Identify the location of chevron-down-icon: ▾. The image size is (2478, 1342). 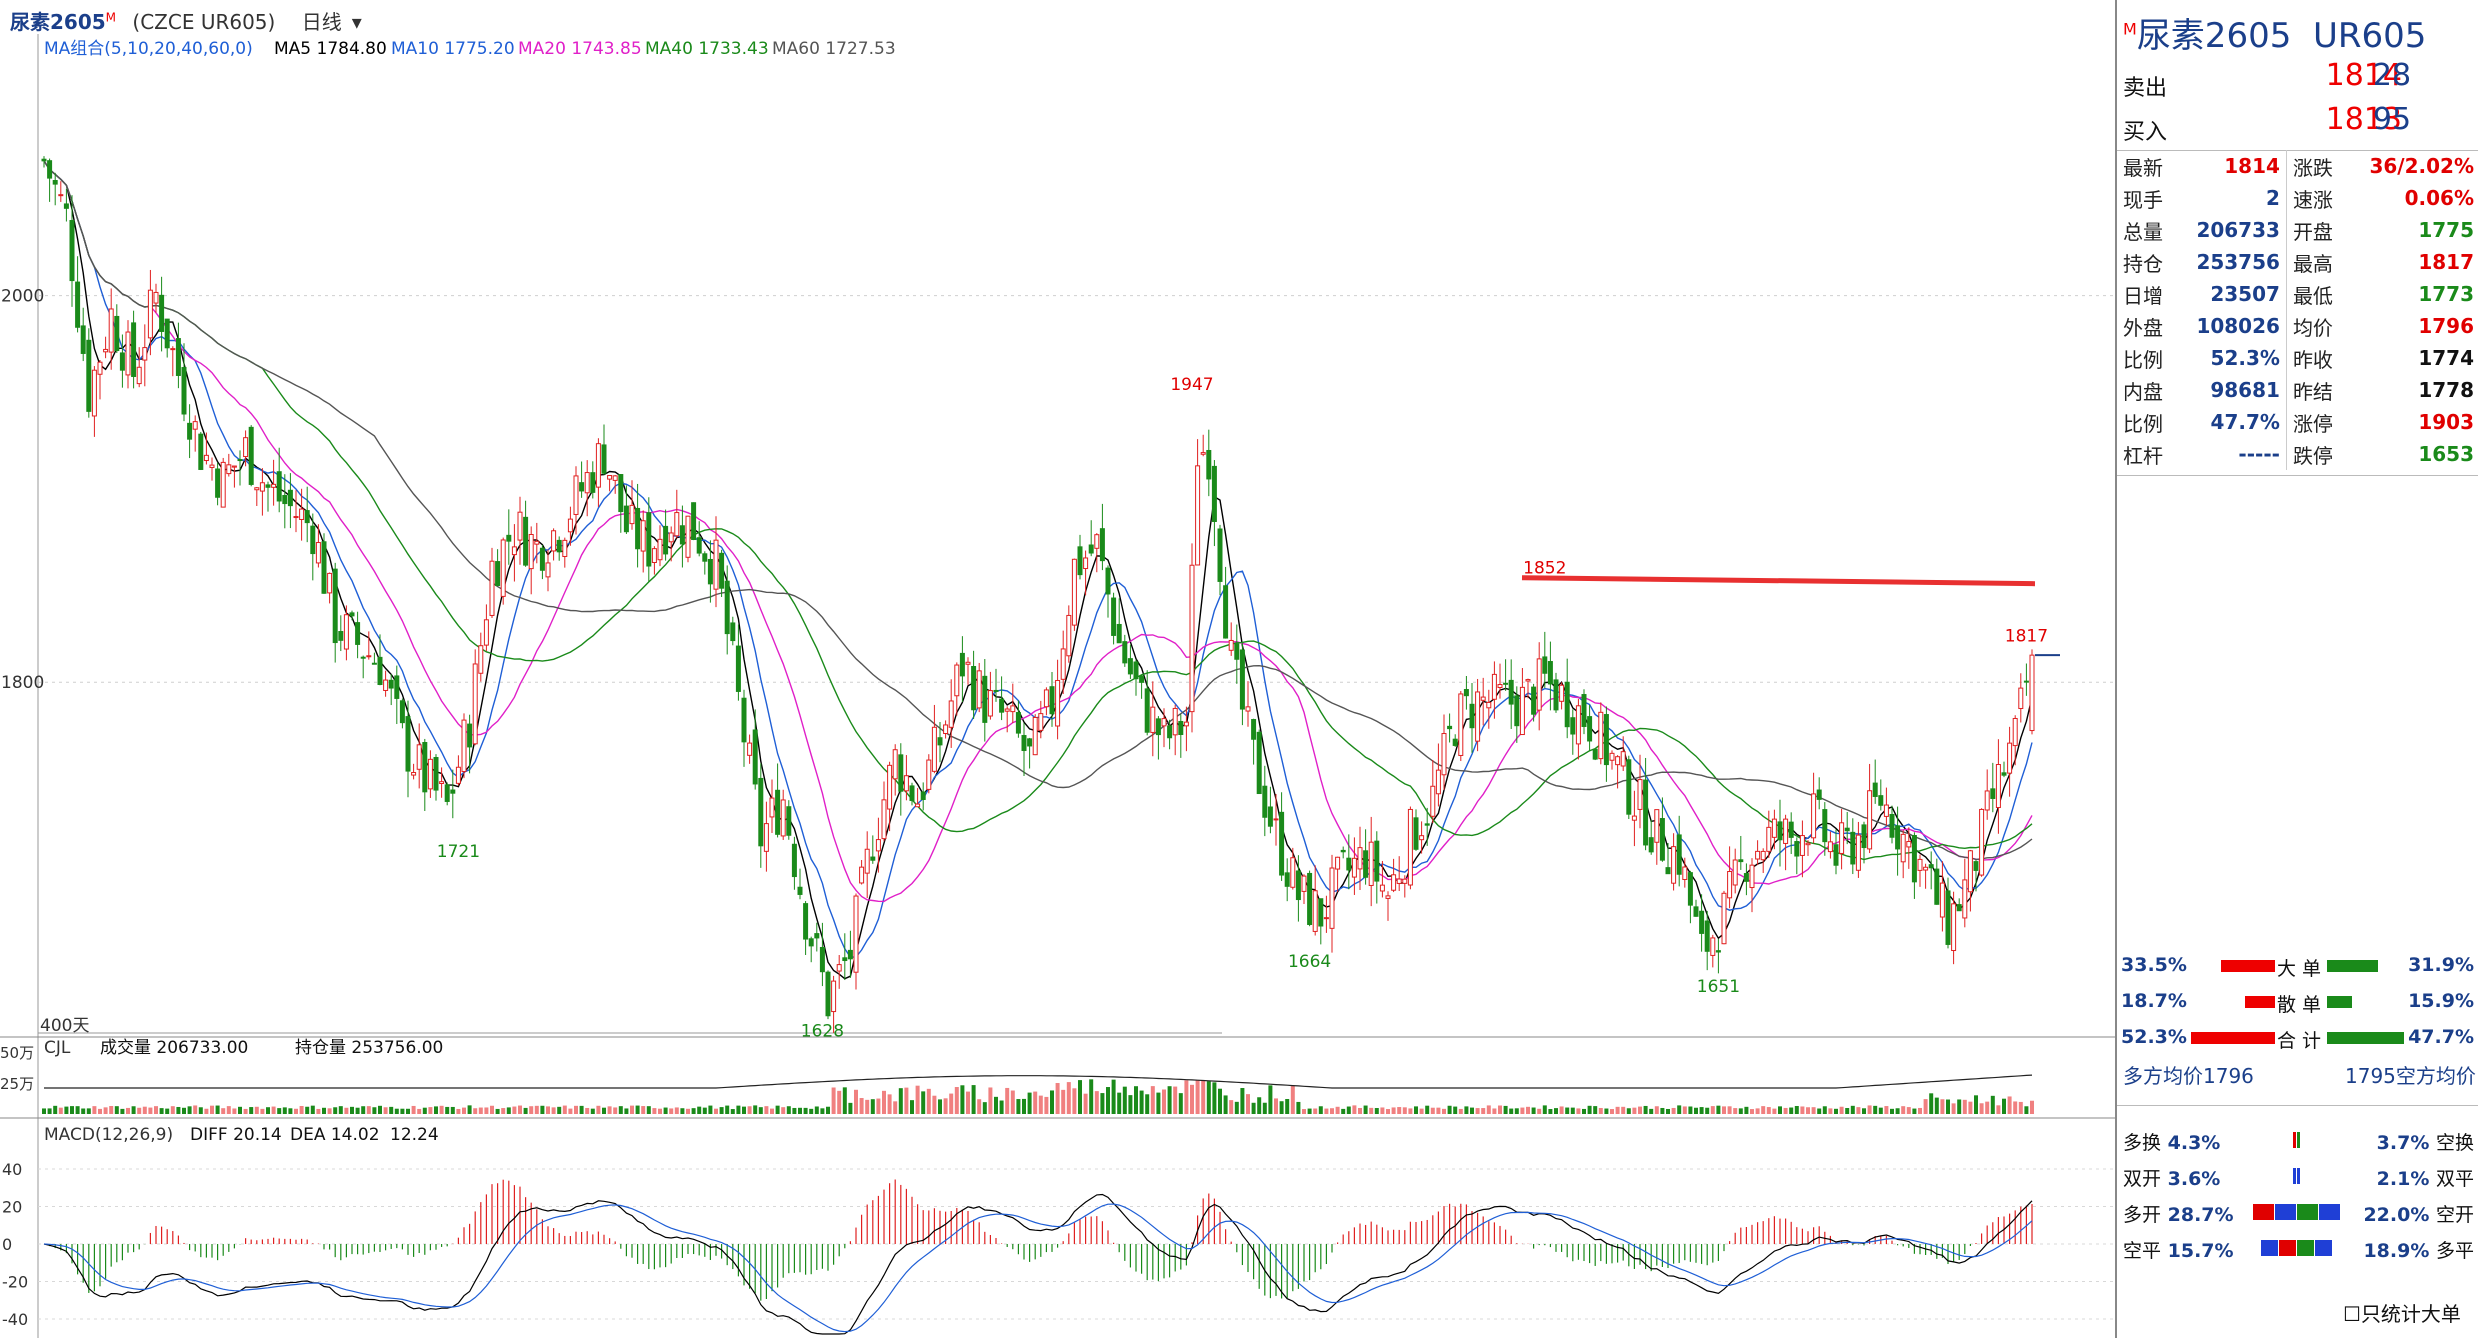
(356, 21).